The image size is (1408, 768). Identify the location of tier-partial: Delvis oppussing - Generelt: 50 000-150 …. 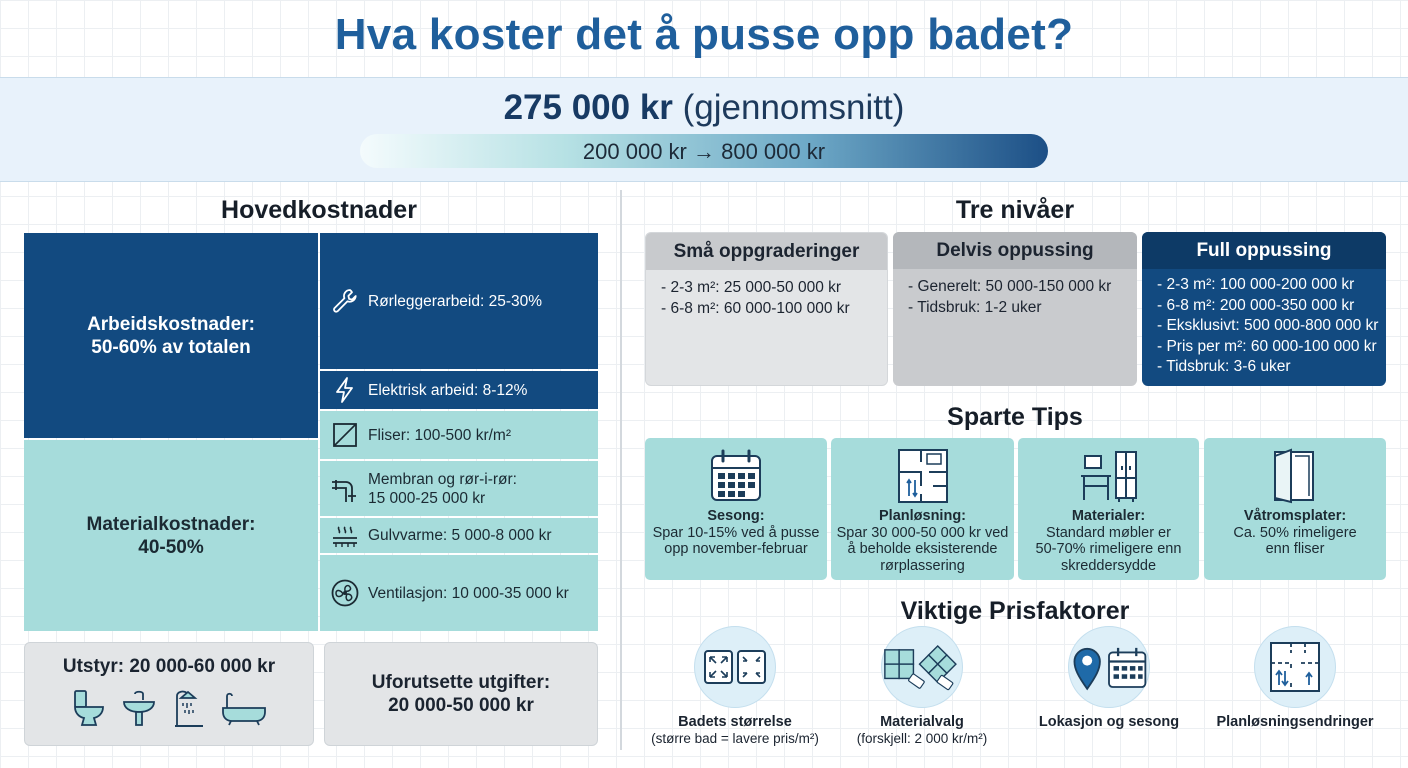
(1015, 309).